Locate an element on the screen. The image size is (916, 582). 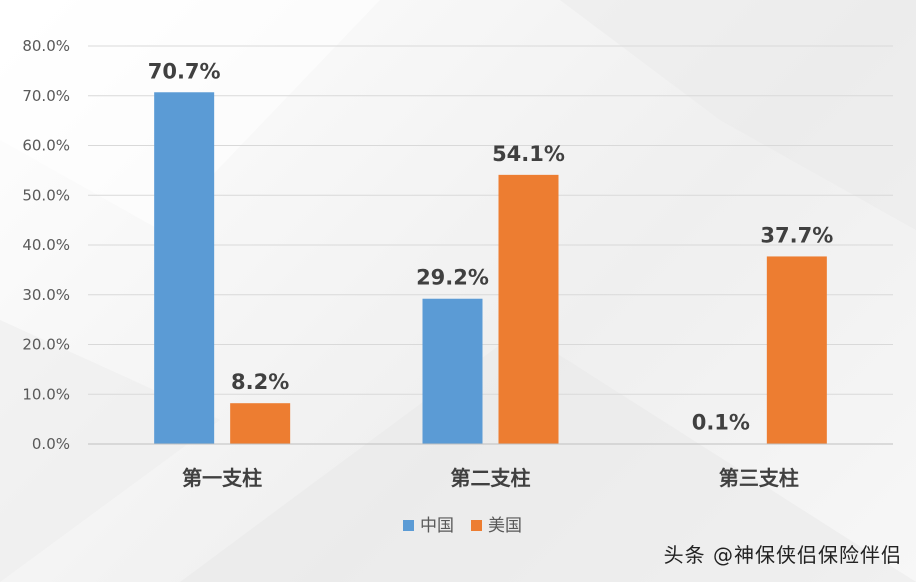
y-tick-label: 40.0% is located at coordinates (46, 245).